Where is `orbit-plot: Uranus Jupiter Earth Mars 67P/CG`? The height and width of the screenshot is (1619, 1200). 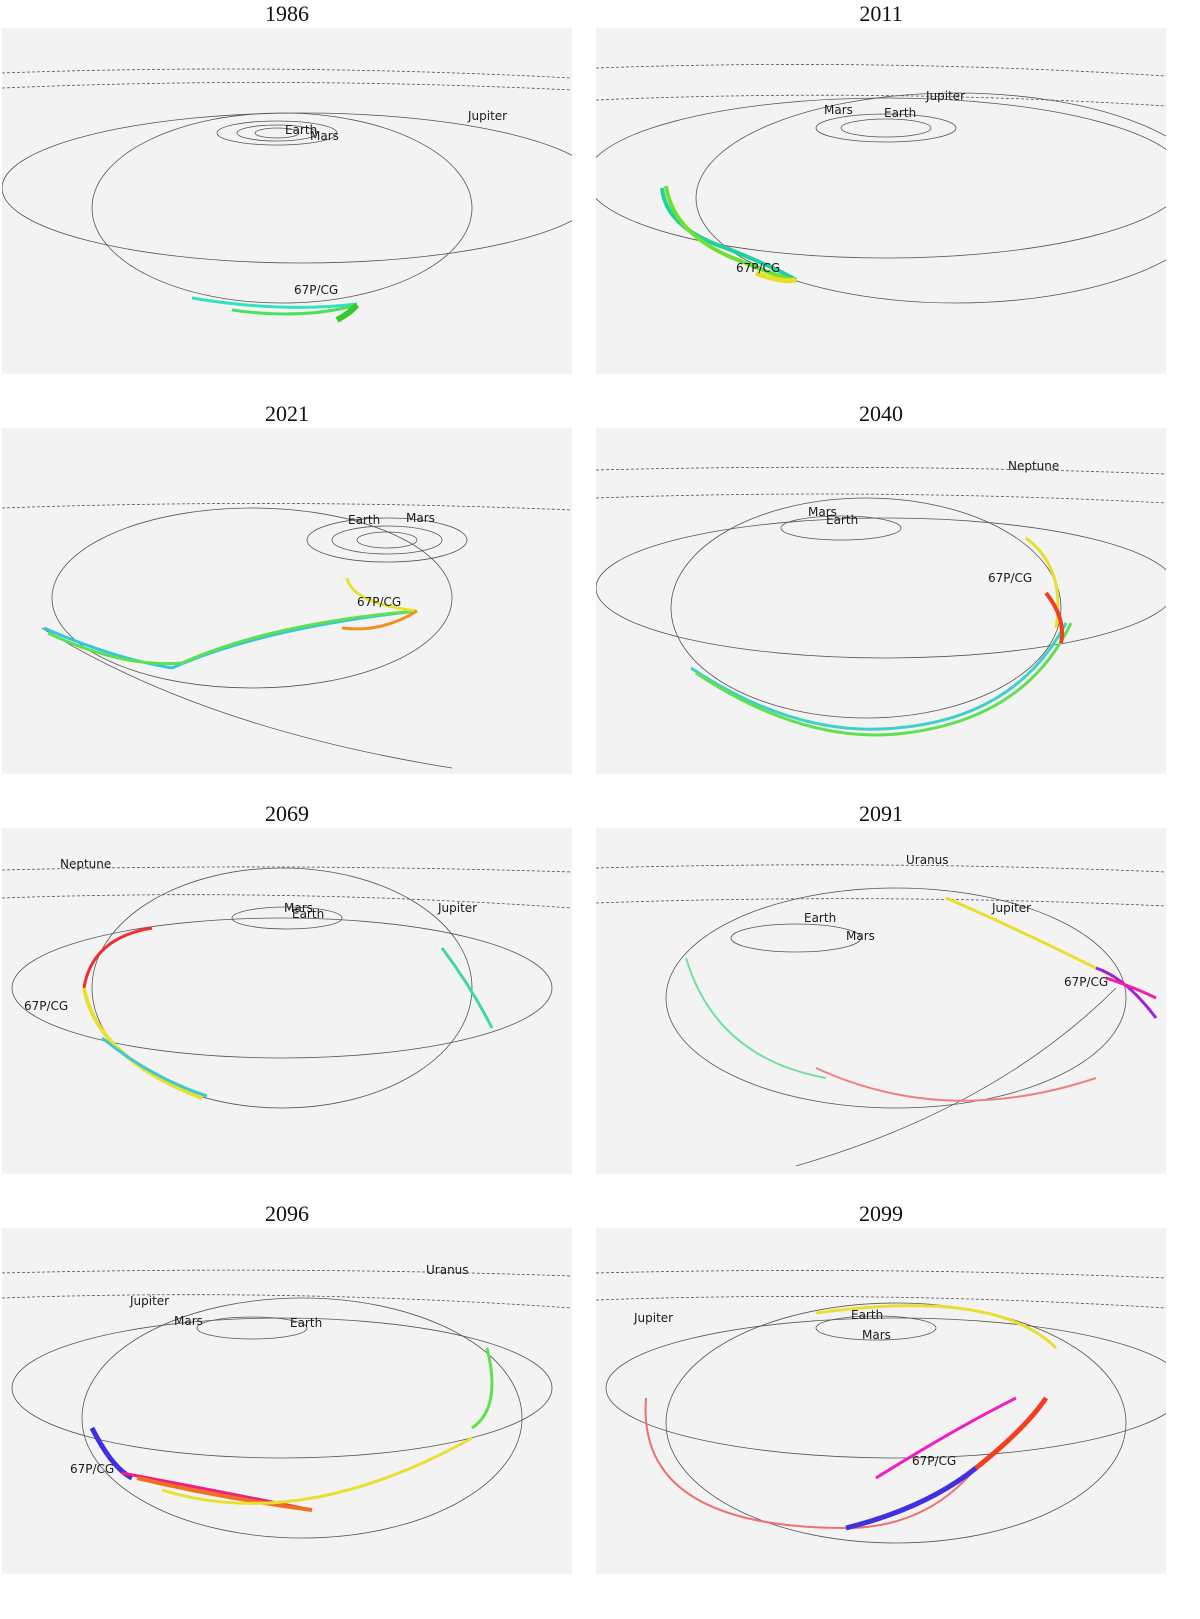 orbit-plot: Uranus Jupiter Earth Mars 67P/CG is located at coordinates (881, 1001).